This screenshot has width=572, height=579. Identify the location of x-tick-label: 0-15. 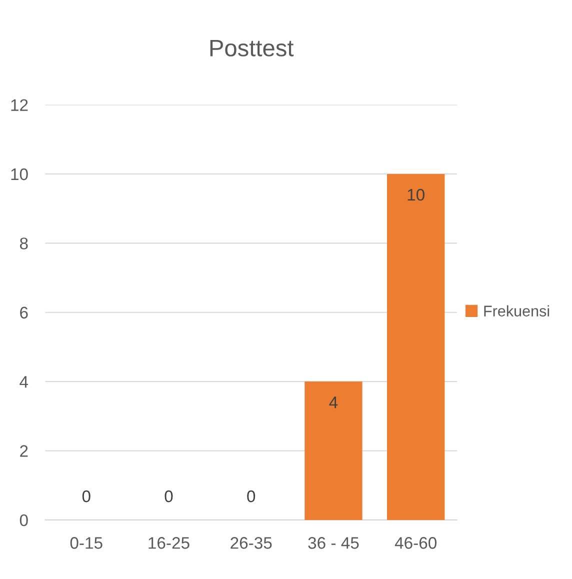
(86, 543).